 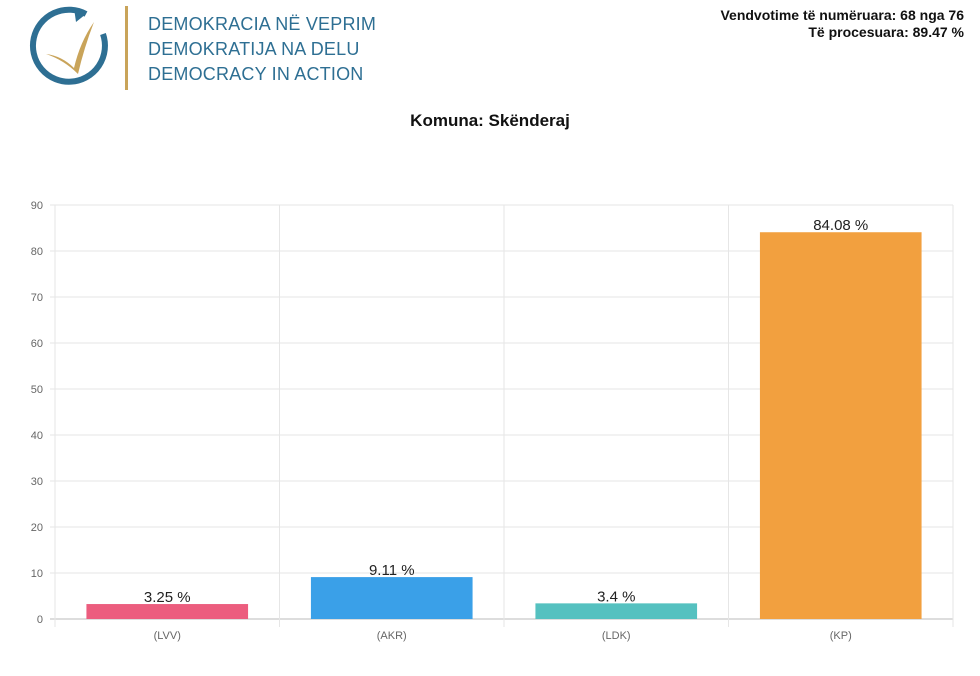 What do you see at coordinates (616, 596) in the screenshot?
I see `data-label: 3.4 %` at bounding box center [616, 596].